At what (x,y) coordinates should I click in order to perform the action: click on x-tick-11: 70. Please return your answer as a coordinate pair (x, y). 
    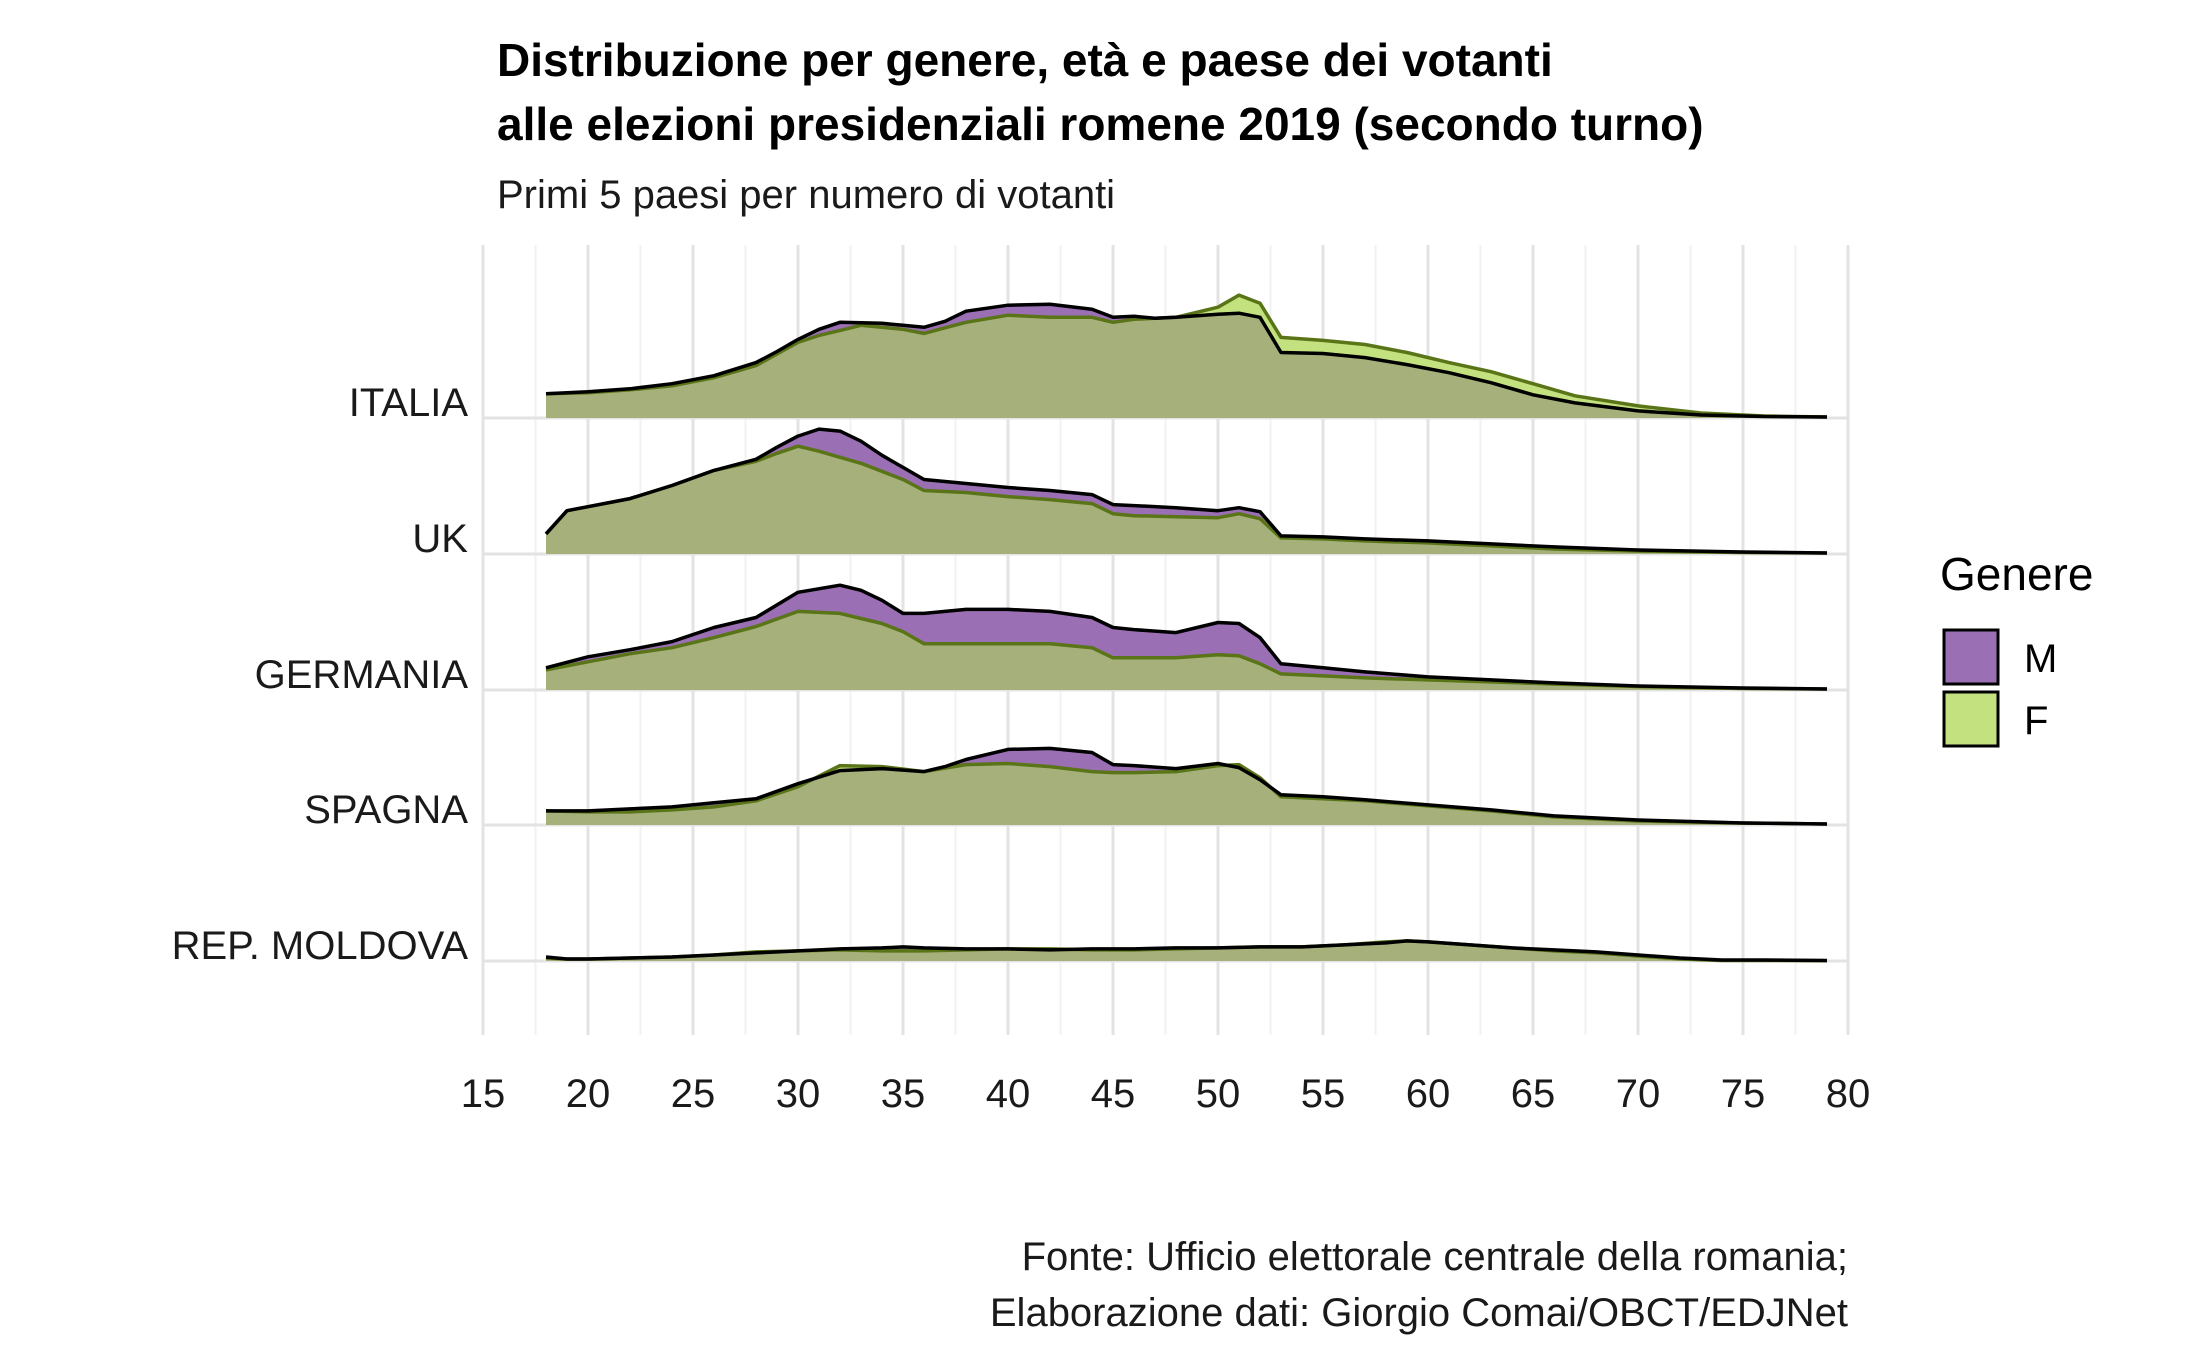
    Looking at the image, I should click on (1638, 1094).